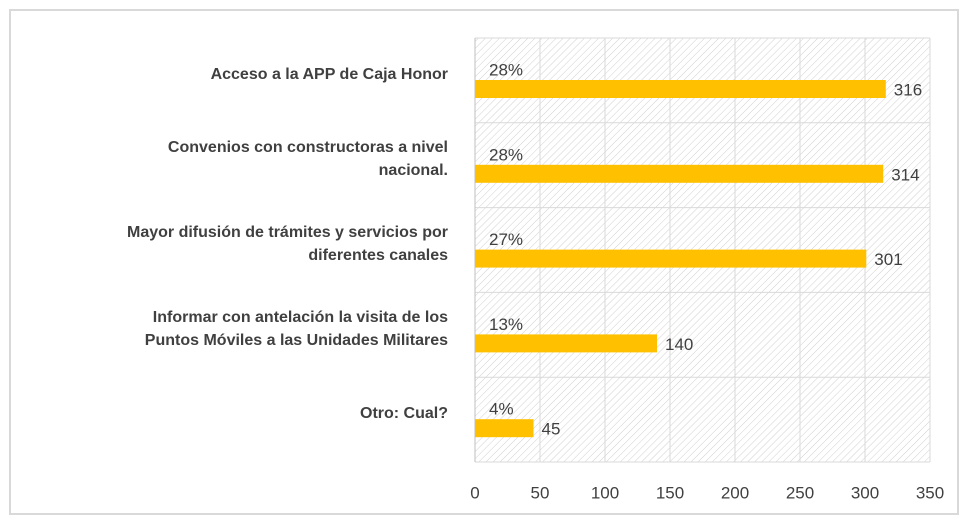 Image resolution: width=969 pixels, height=525 pixels. Describe the element at coordinates (506, 239) in the screenshot. I see `percent-label: 27%` at that location.